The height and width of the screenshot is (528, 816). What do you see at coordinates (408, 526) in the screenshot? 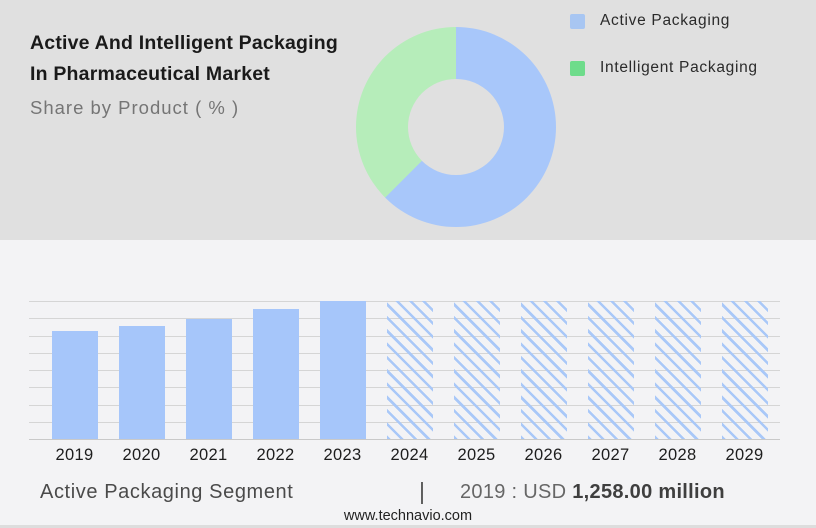
I see `bottom-edge-strip` at bounding box center [408, 526].